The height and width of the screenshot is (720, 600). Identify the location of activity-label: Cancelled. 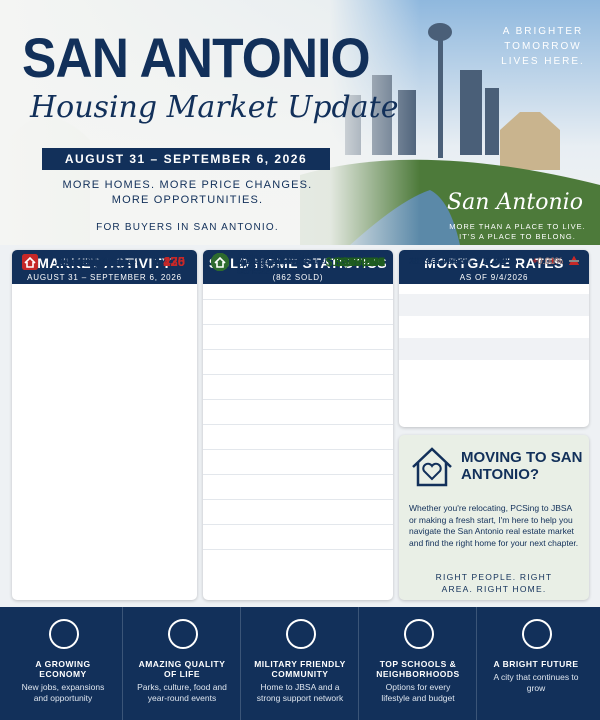
(83, 262).